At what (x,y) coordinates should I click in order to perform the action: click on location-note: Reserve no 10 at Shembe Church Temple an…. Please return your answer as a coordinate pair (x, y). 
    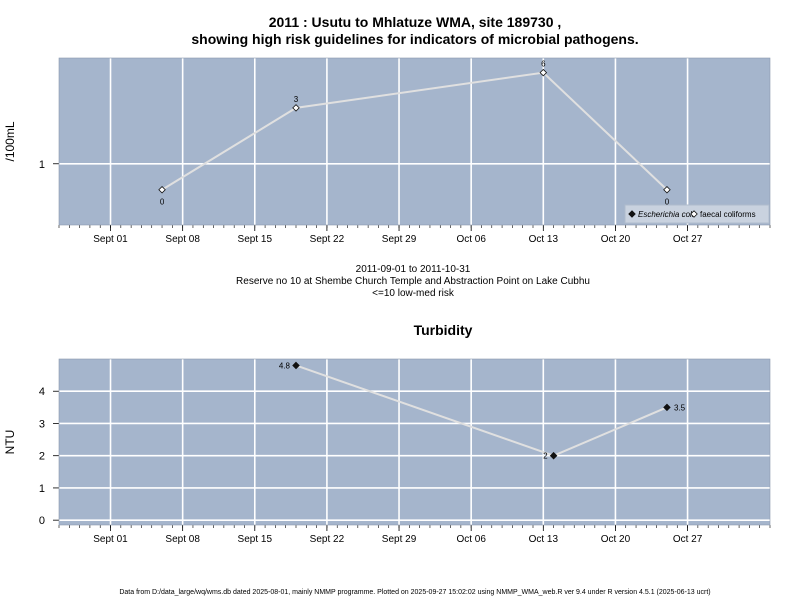
    Looking at the image, I should click on (413, 281).